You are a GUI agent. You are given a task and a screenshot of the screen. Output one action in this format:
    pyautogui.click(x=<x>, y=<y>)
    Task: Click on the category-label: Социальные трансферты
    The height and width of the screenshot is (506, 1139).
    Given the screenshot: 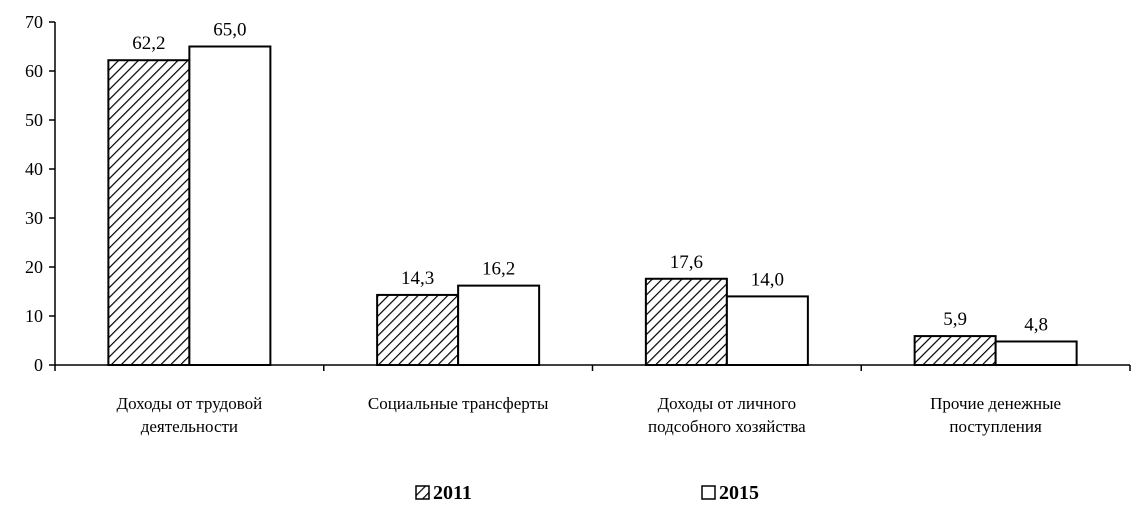 What is the action you would take?
    pyautogui.click(x=458, y=403)
    